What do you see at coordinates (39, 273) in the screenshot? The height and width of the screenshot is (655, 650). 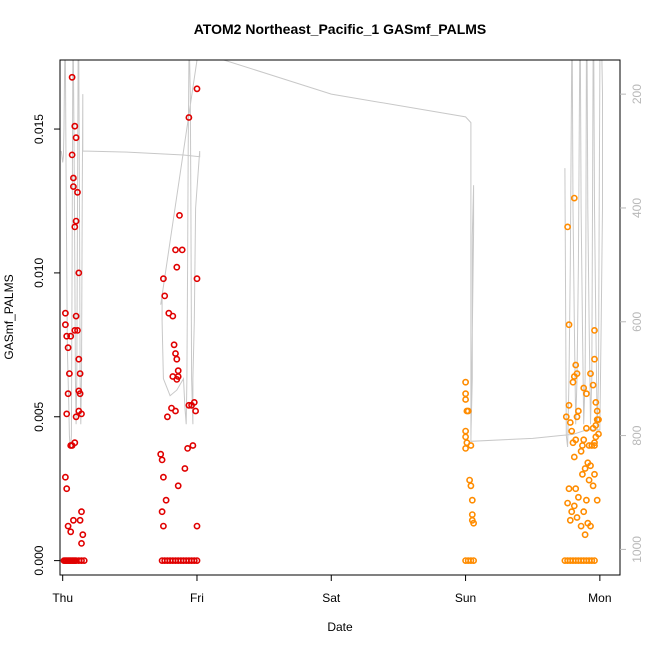 I see `y-tick-label: 0.010` at bounding box center [39, 273].